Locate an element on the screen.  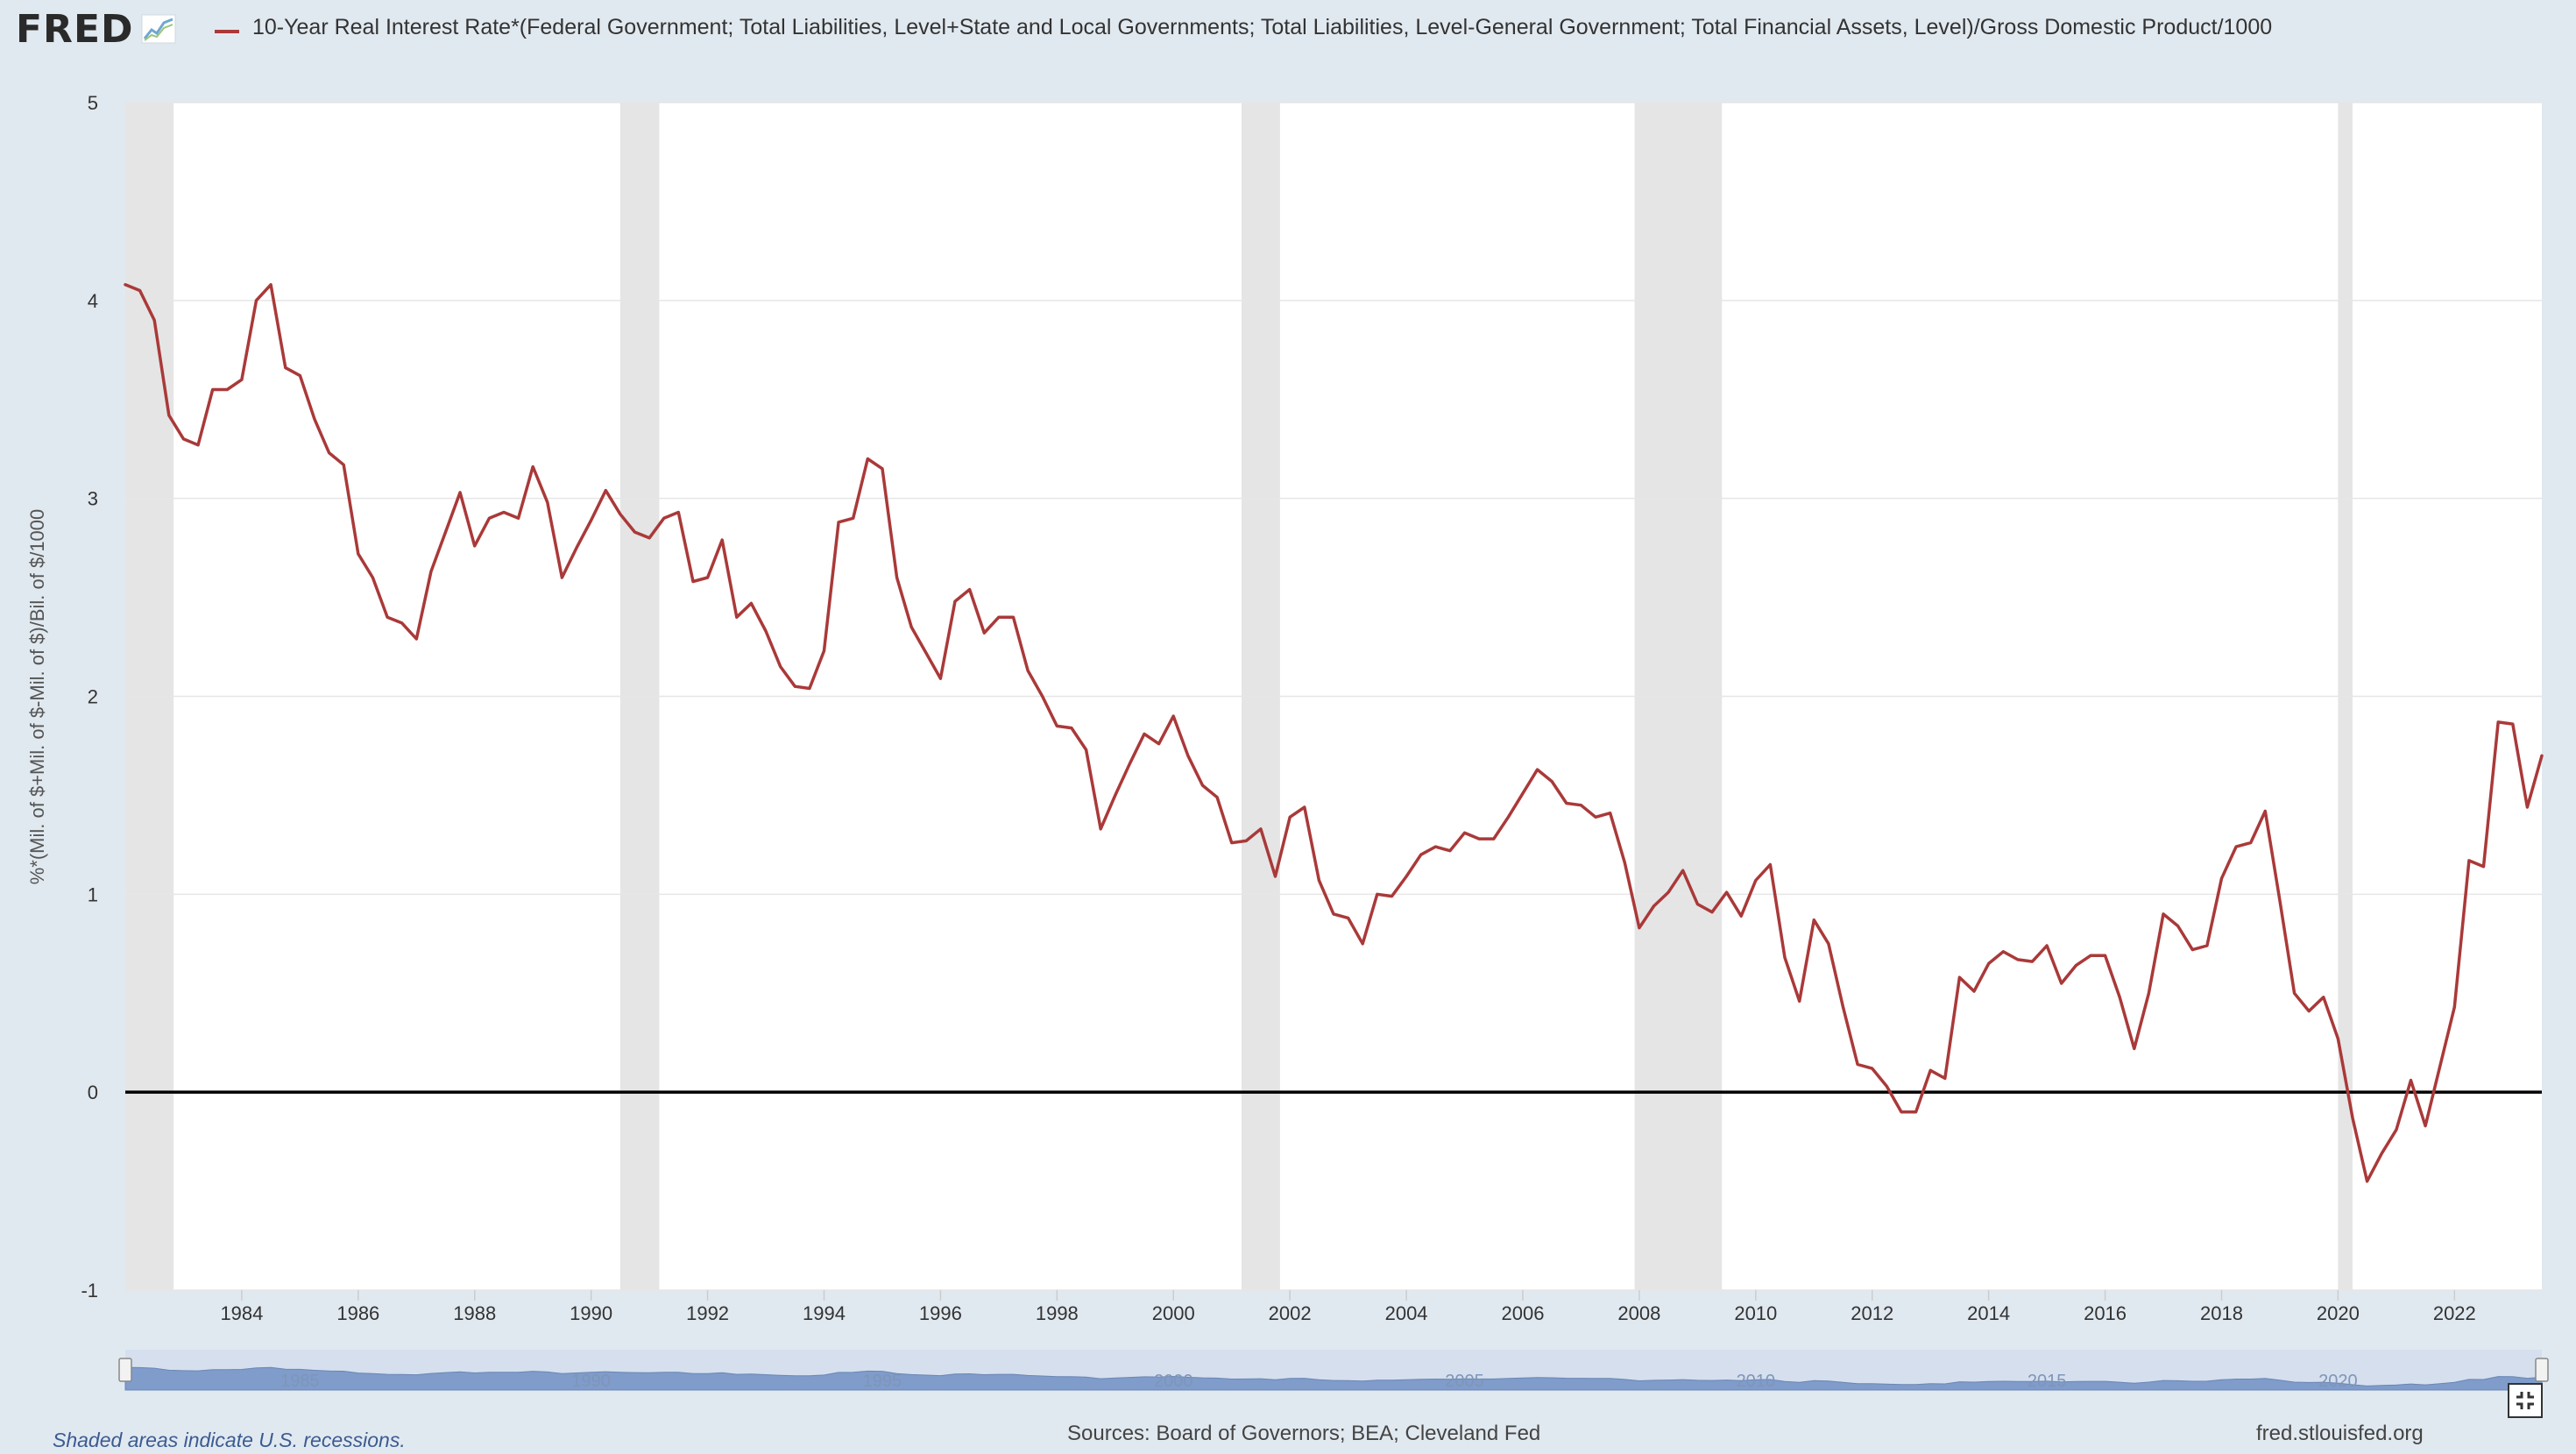
x-tick-label: 2010 is located at coordinates (1755, 1313).